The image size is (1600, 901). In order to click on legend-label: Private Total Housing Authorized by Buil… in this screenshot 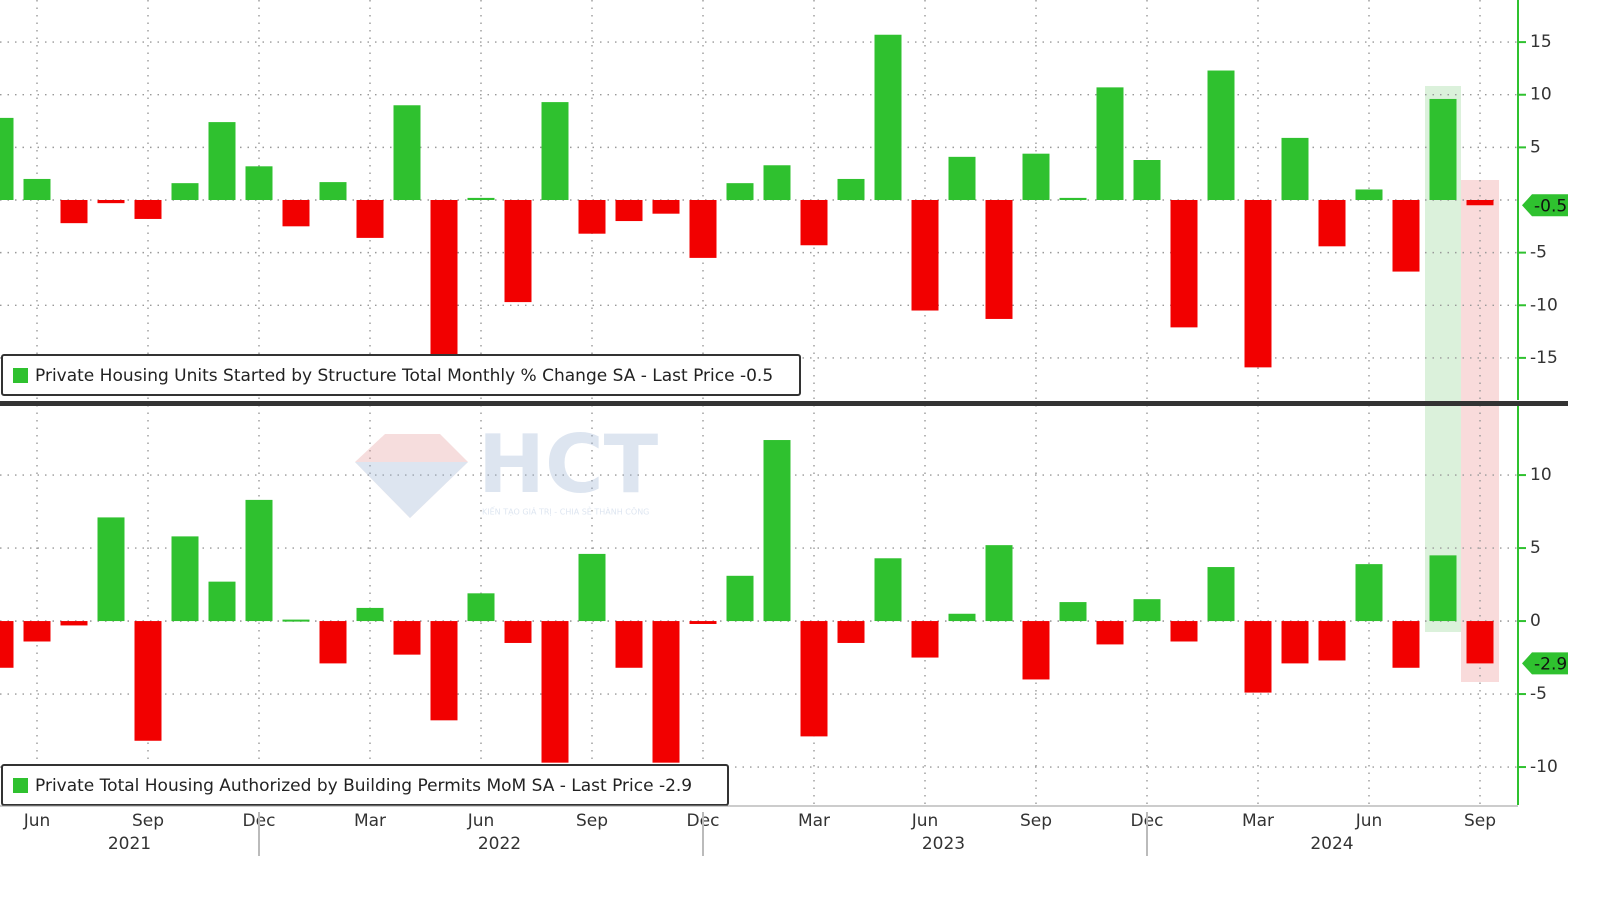, I will do `click(363, 786)`.